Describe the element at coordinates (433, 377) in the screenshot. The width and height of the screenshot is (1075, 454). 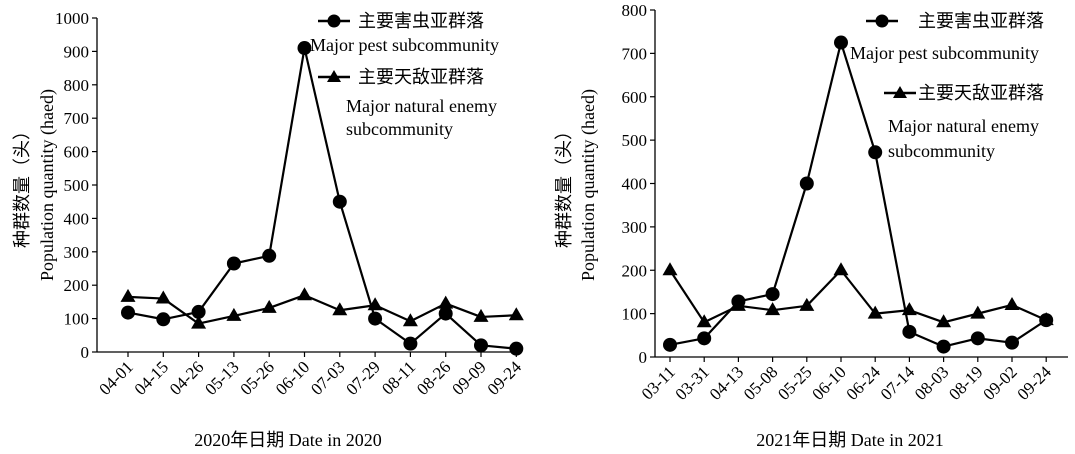
I see `x-tick-label: 08-26` at that location.